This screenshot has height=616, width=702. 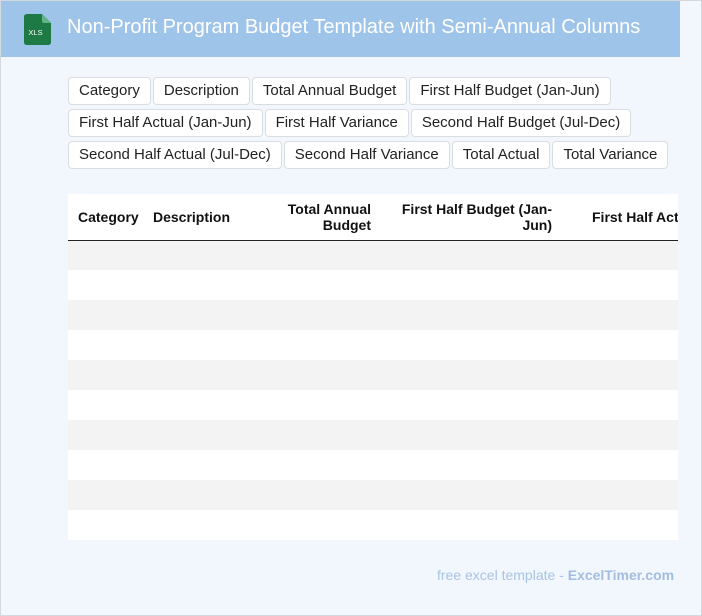 What do you see at coordinates (175, 155) in the screenshot?
I see `chip-second-half-actual: Second Half Actual (Jul-Dec)` at bounding box center [175, 155].